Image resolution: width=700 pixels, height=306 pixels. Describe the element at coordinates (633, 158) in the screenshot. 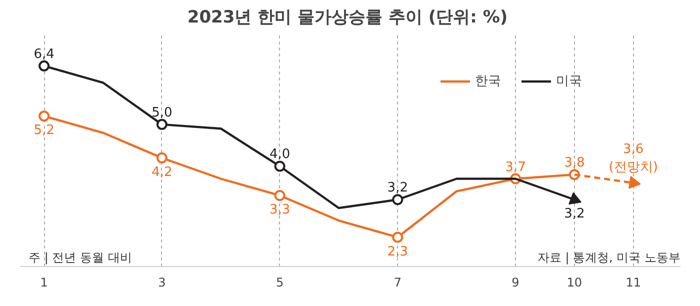

I see `data-label: 3,6 (전망치)` at that location.